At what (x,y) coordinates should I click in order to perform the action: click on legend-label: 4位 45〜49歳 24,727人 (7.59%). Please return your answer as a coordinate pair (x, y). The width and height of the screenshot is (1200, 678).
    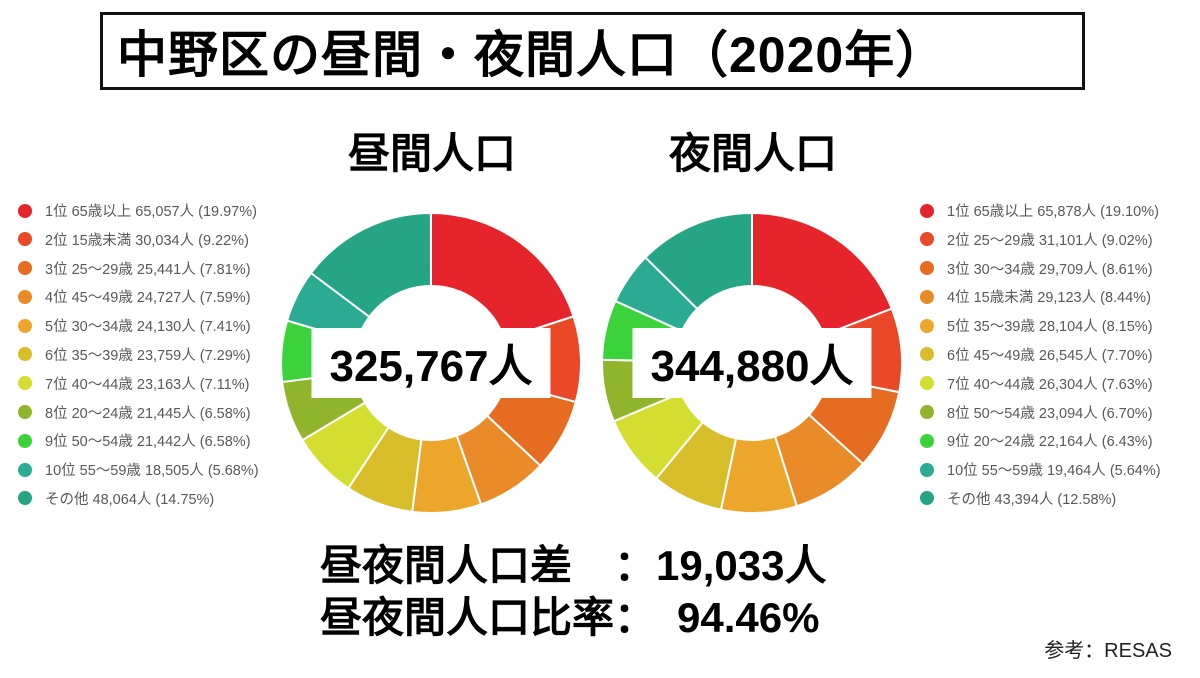
    Looking at the image, I should click on (148, 298).